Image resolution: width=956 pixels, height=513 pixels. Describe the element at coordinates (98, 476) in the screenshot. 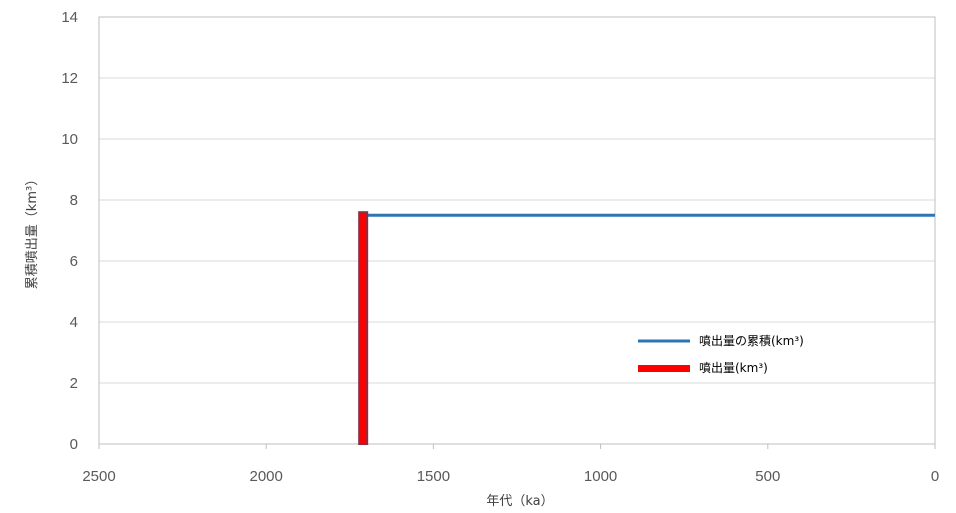

I see `x-tick-label: 2500` at that location.